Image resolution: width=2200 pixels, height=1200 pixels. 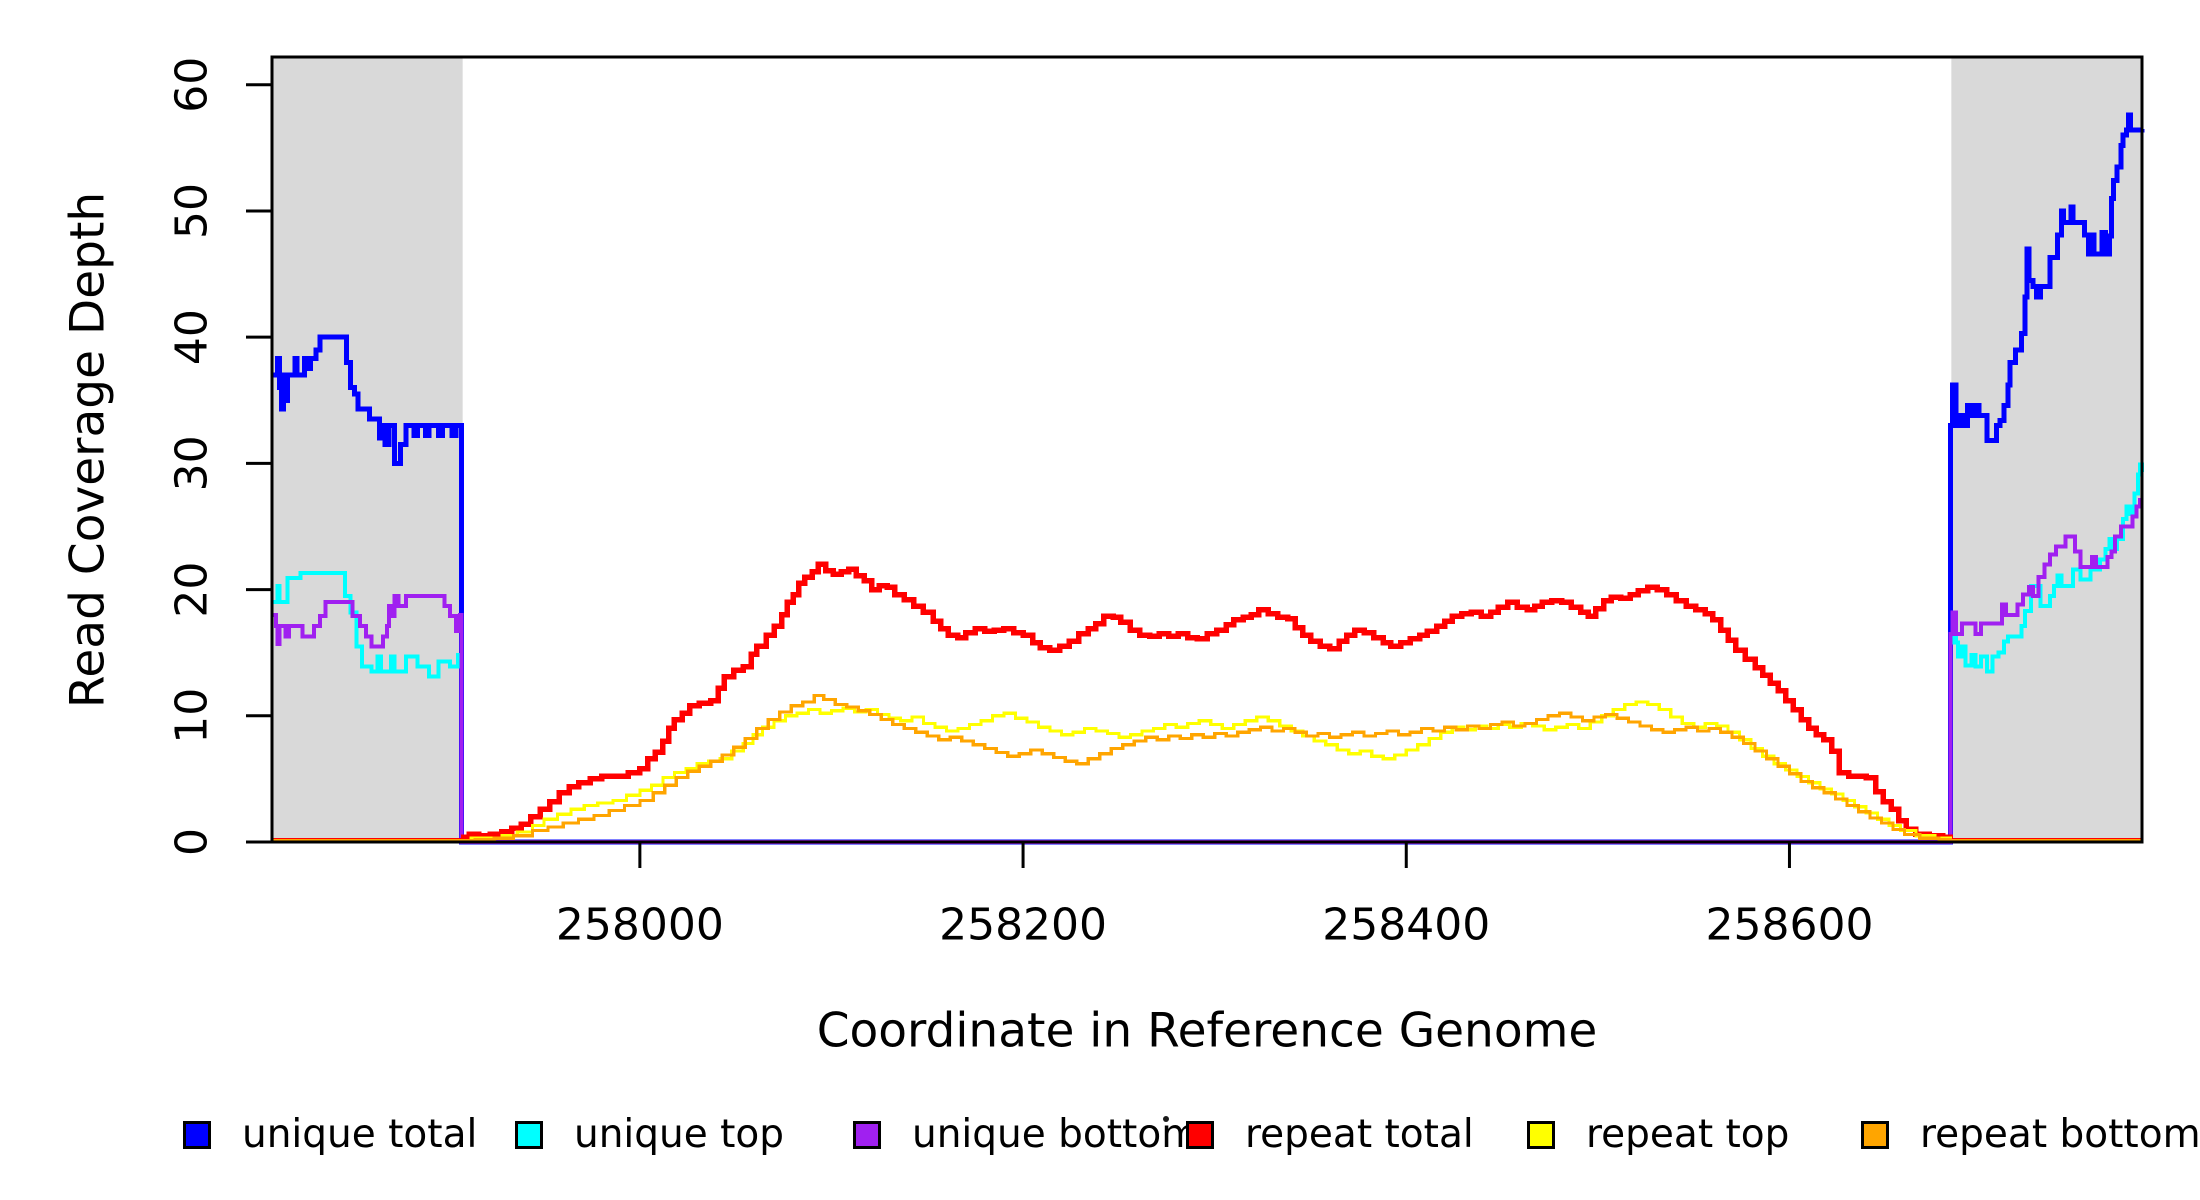 I want to click on y-tick-label: 50, so click(x=192, y=211).